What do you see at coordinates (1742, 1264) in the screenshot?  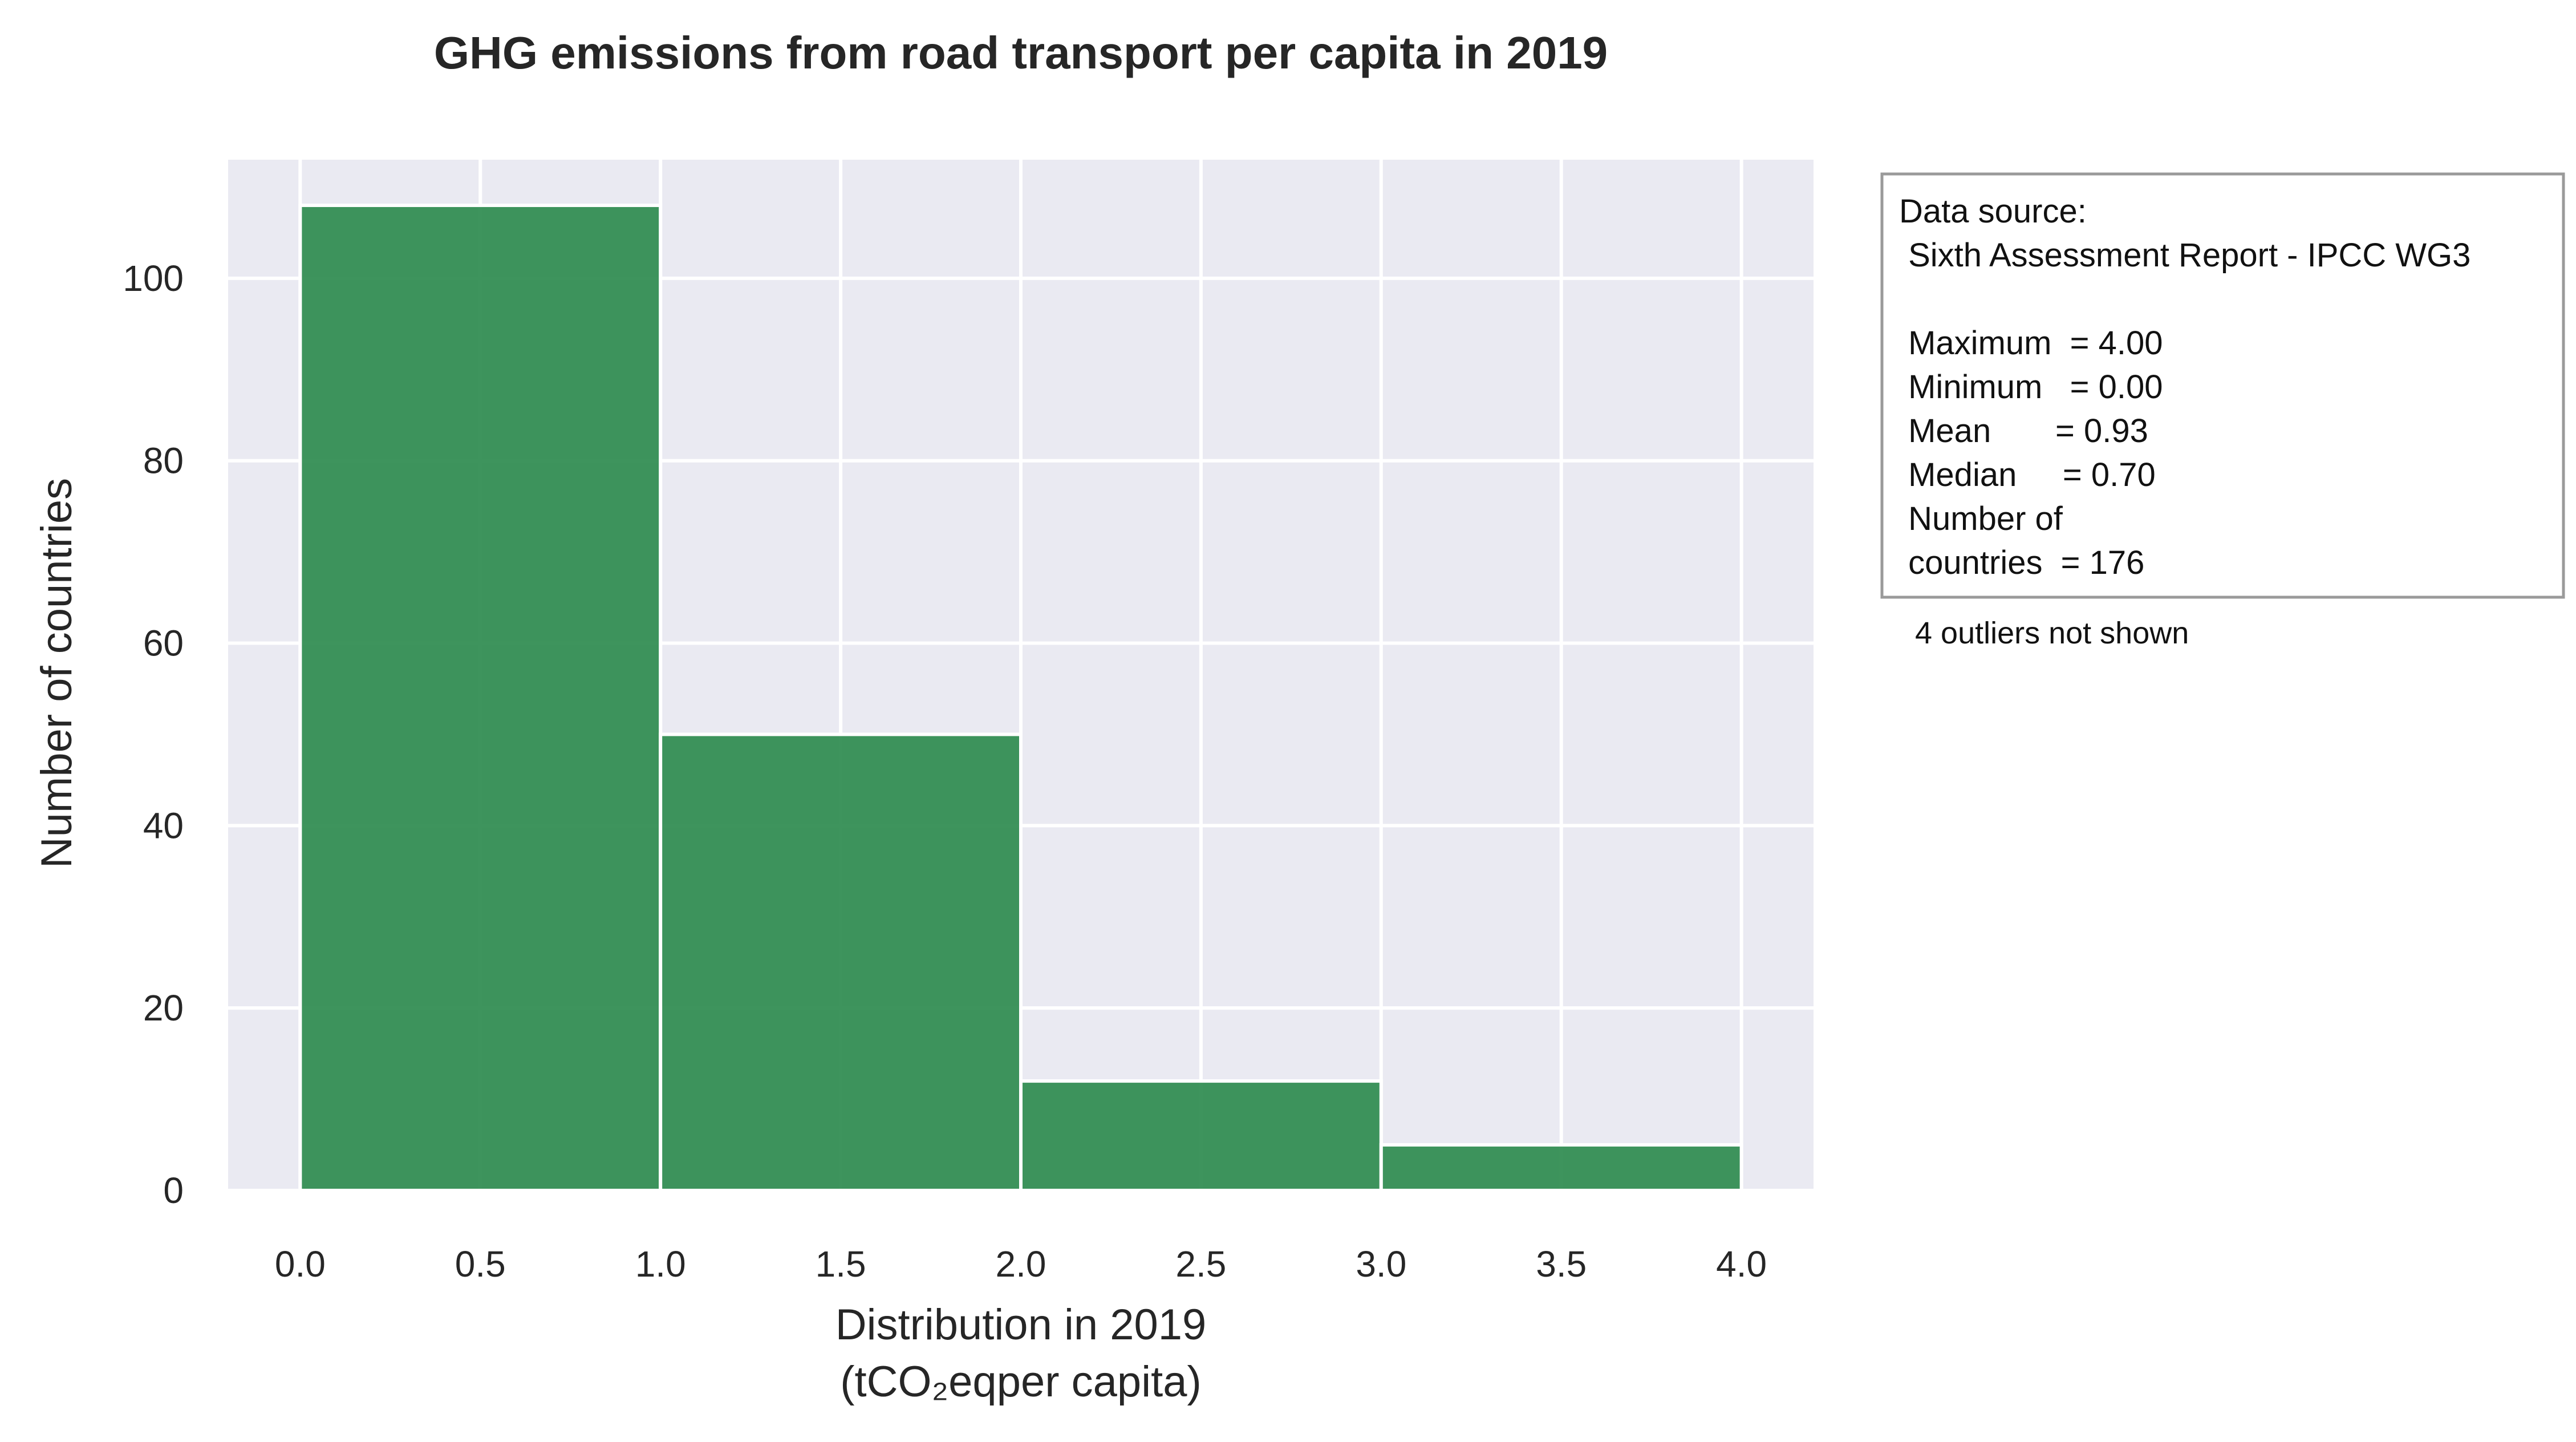 I see `x-tick-label: 4.0` at bounding box center [1742, 1264].